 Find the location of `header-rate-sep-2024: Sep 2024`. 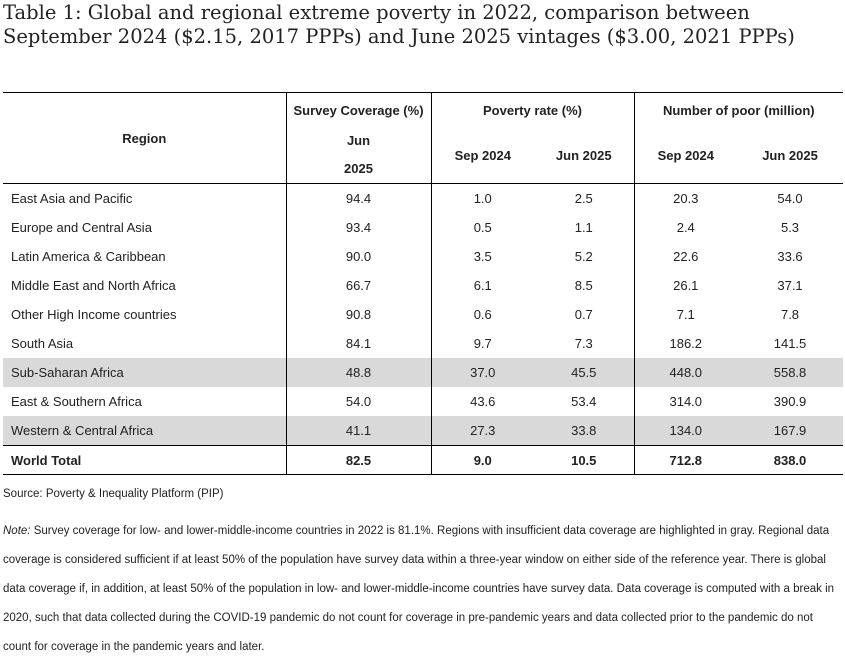

header-rate-sep-2024: Sep 2024 is located at coordinates (482, 155).